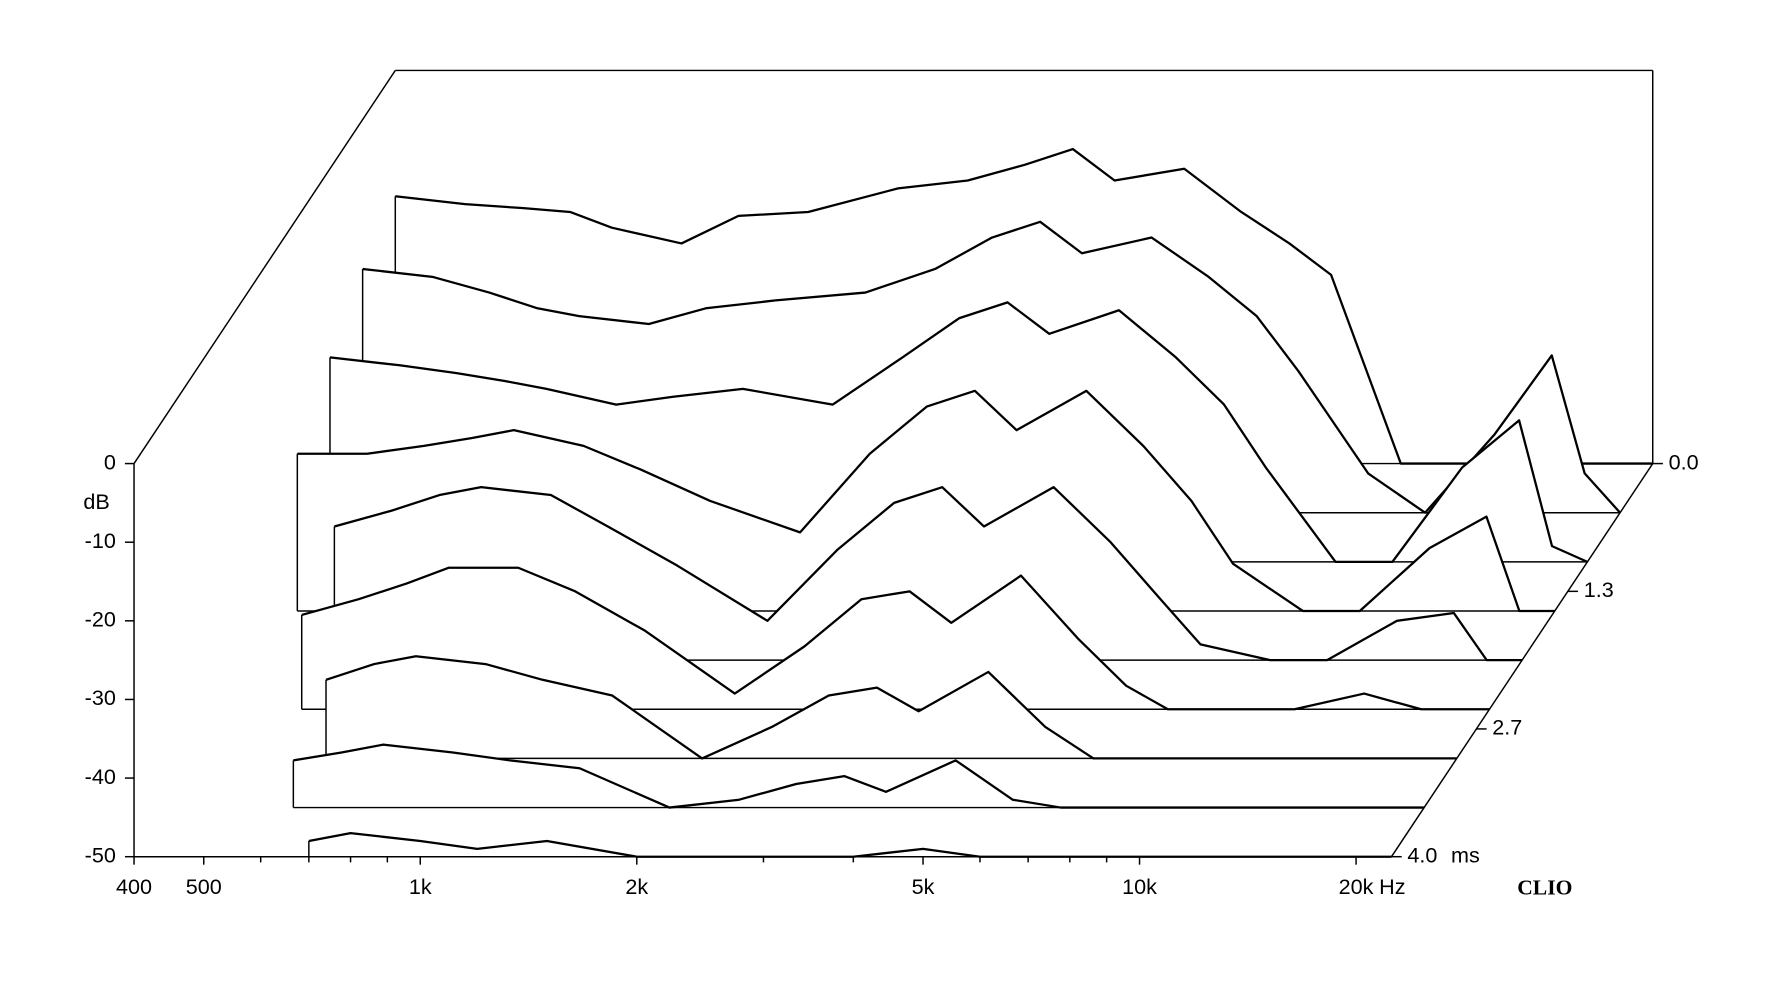 This screenshot has height=1001, width=1772. What do you see at coordinates (1544, 888) in the screenshot?
I see `brand-label: CLIO` at bounding box center [1544, 888].